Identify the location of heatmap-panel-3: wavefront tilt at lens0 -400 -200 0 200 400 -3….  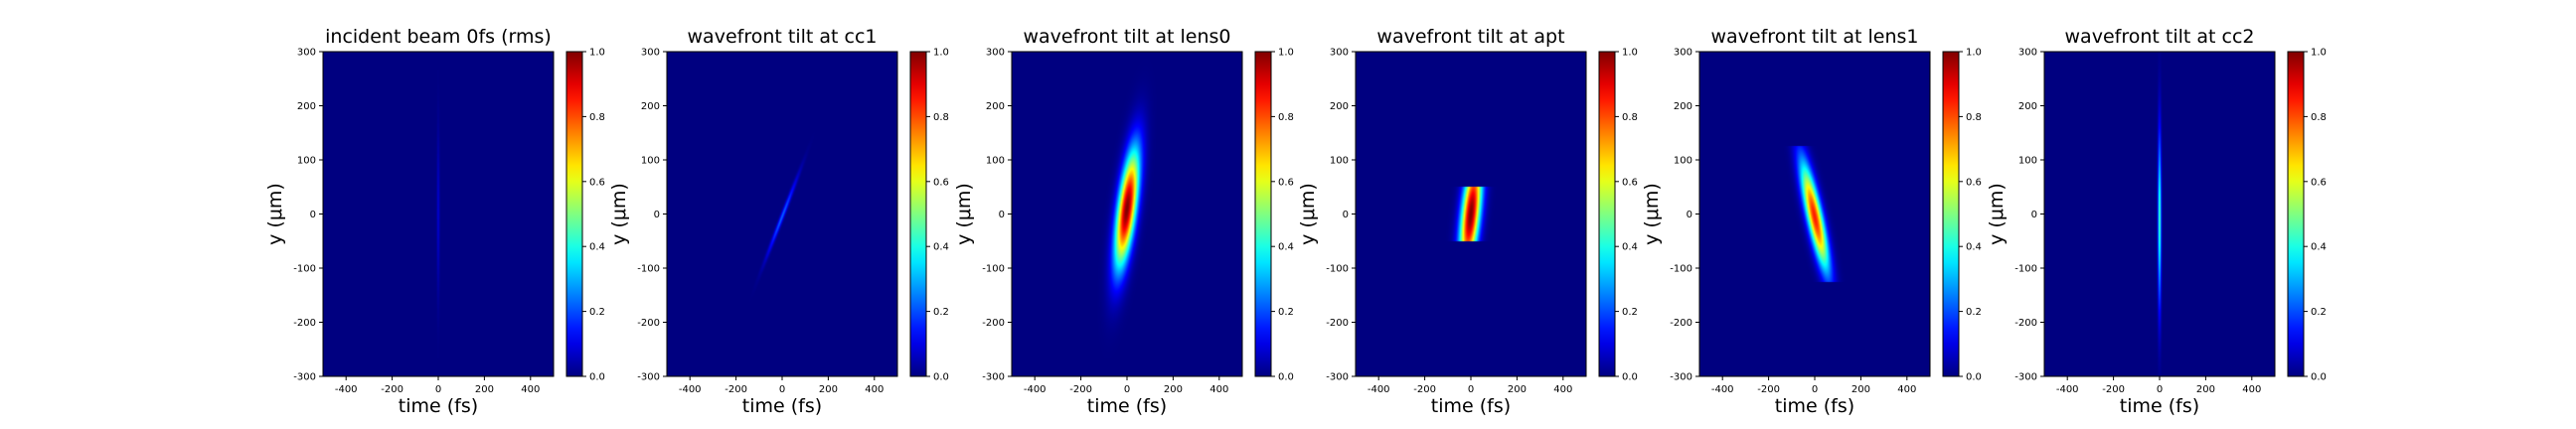
(1123, 222).